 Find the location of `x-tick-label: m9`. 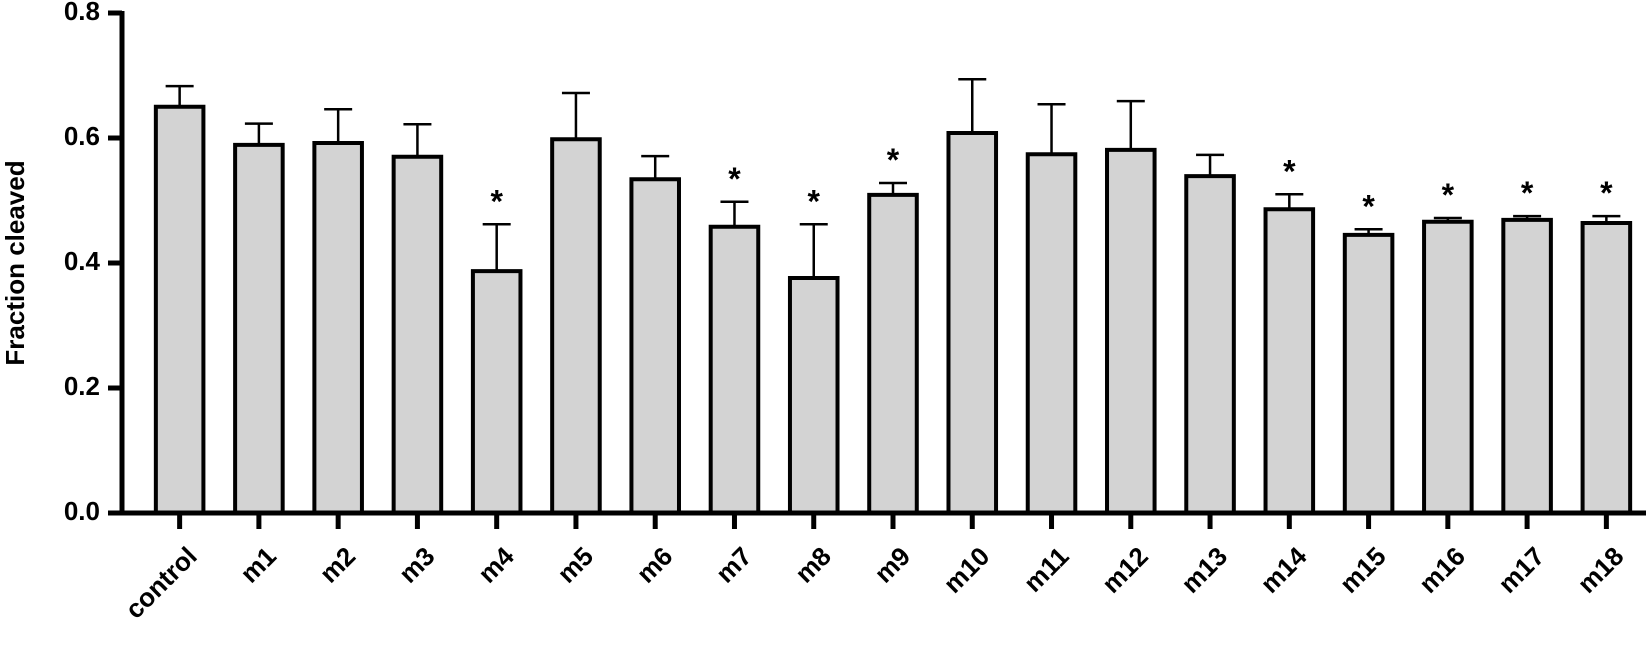

x-tick-label: m9 is located at coordinates (892, 565).